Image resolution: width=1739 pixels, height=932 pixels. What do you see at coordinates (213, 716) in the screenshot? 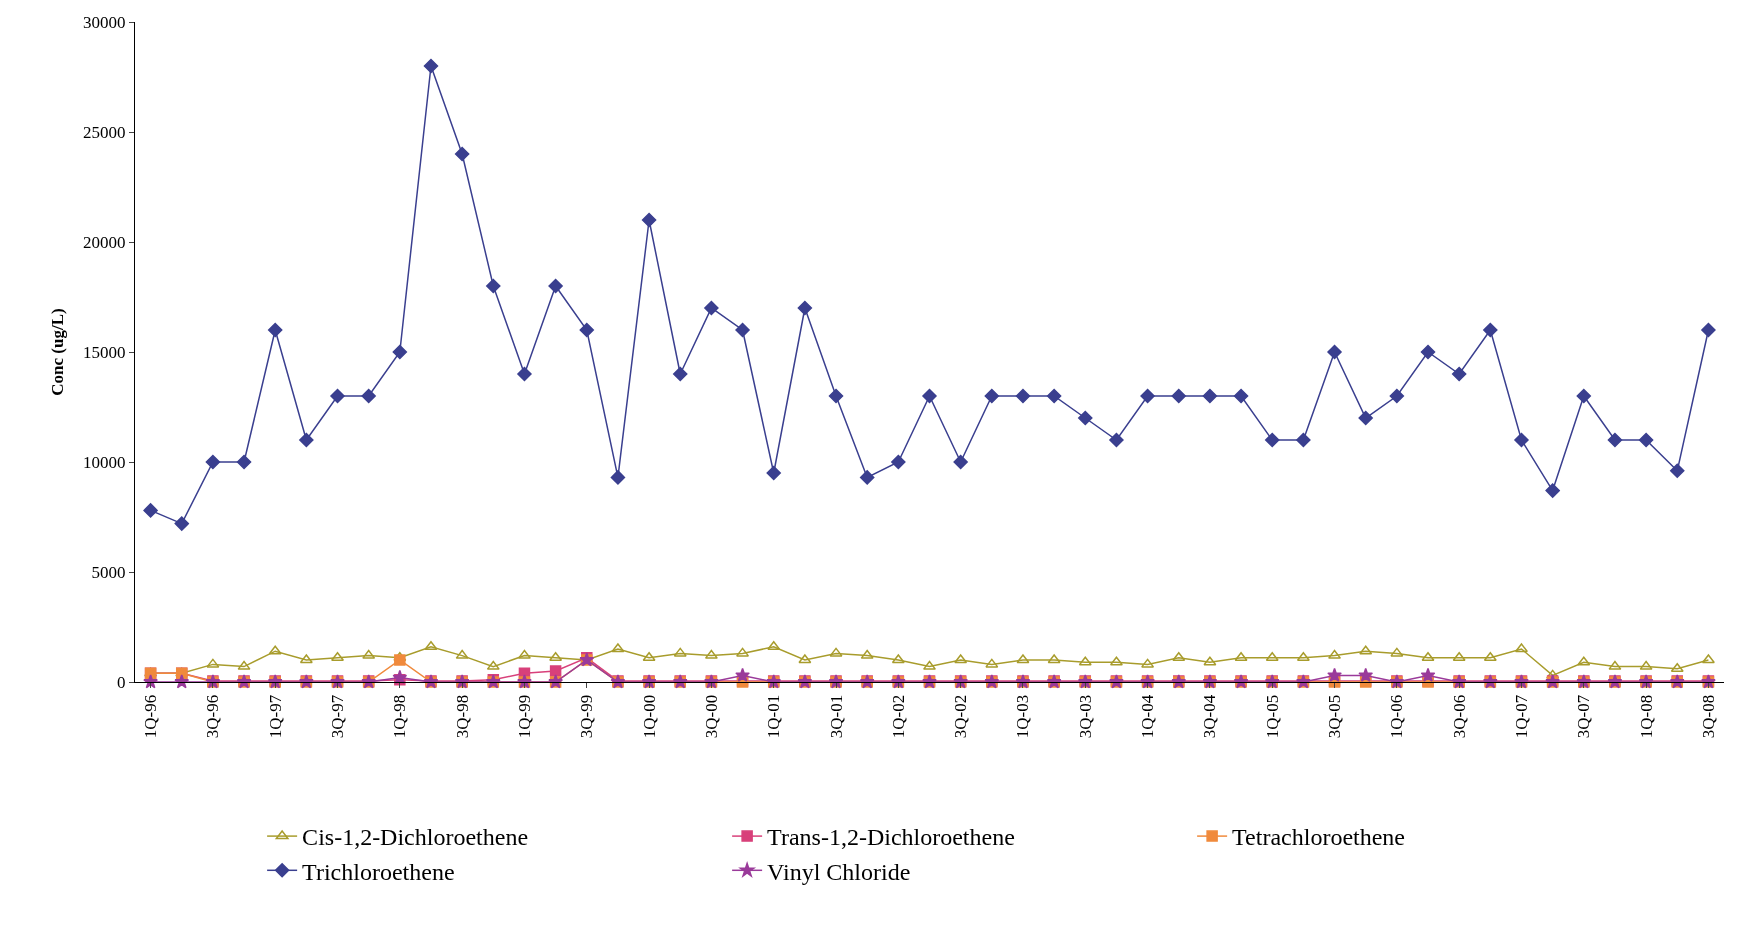
I see `x-tick-label: 3Q-96` at bounding box center [213, 716].